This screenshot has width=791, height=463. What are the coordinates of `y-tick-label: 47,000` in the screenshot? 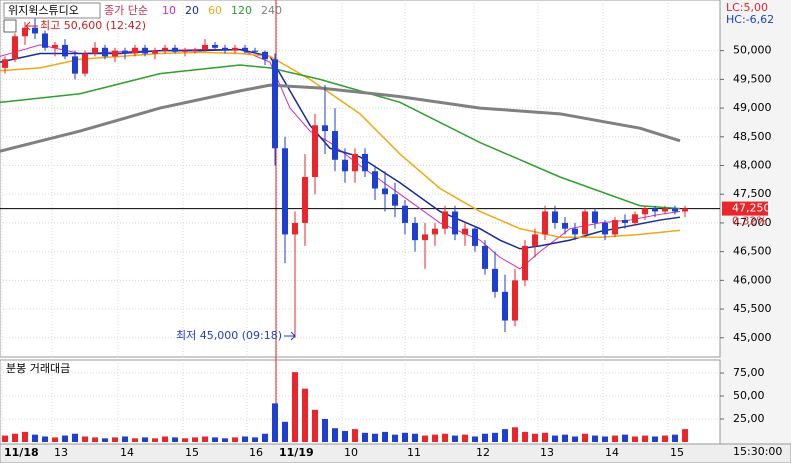 It's located at (752, 222).